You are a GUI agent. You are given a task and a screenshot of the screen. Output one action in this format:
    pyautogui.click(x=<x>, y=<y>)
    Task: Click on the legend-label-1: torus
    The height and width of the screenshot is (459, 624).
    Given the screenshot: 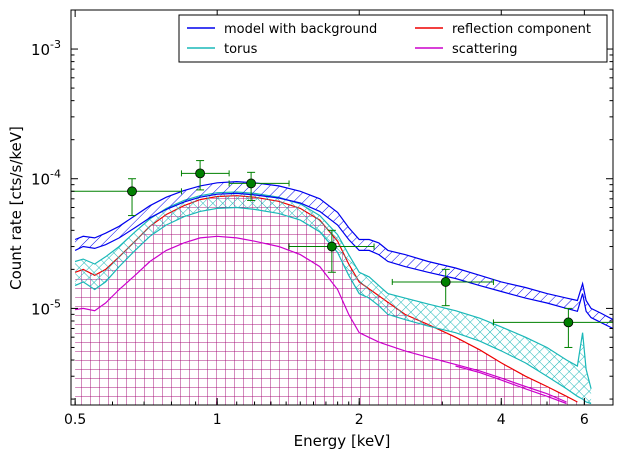 What is the action you would take?
    pyautogui.click(x=241, y=49)
    